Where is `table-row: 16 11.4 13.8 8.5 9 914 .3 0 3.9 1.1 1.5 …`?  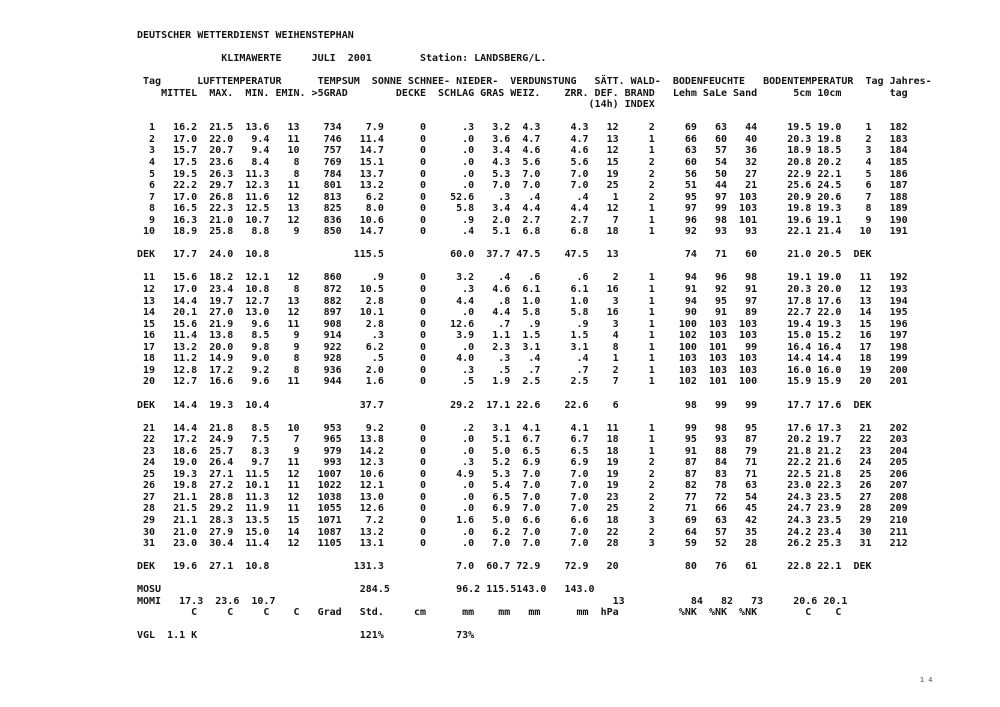 table-row: 16 11.4 13.8 8.5 9 914 .3 0 3.9 1.1 1.5 … is located at coordinates (522, 336).